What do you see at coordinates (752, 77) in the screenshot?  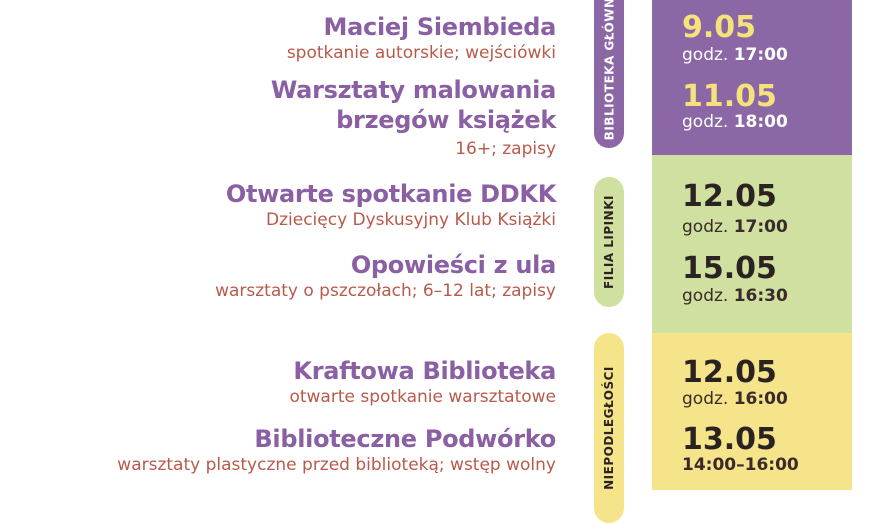 I see `dates-block-biblioteka-glowna: 9.05 godz. 17:00 11.05 godz. 18:00` at bounding box center [752, 77].